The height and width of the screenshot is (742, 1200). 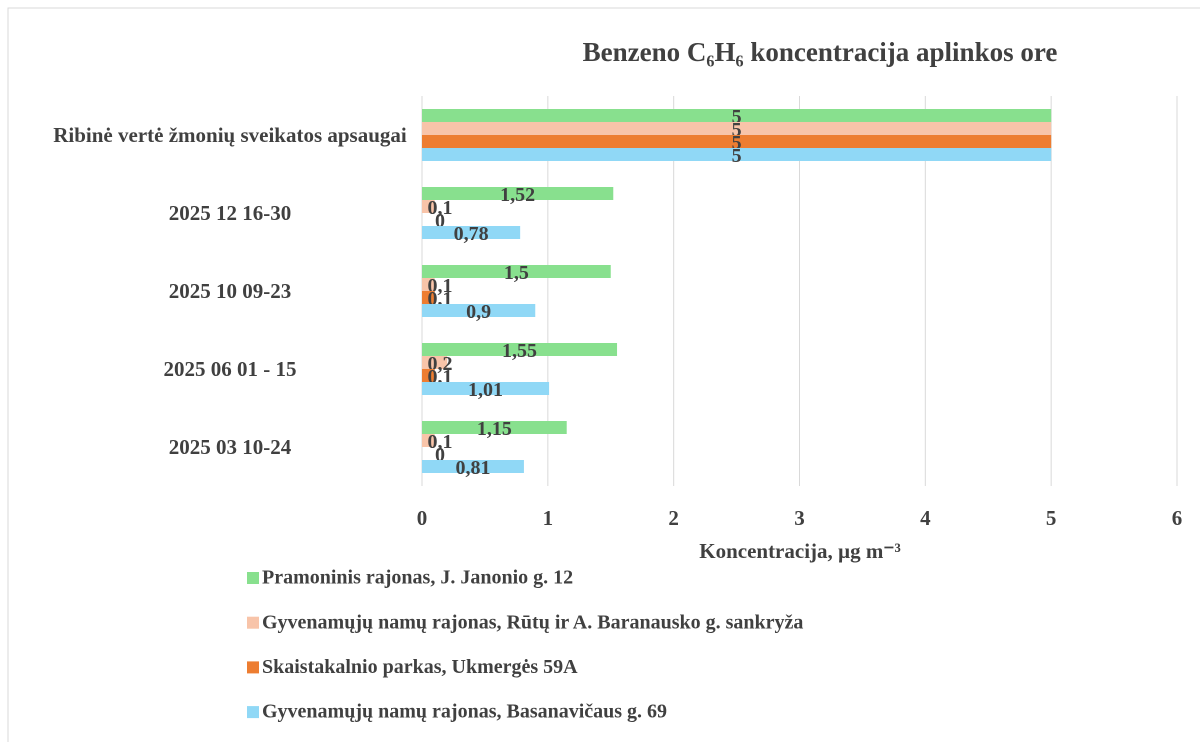 I want to click on data-label: 0,9, so click(x=478, y=312).